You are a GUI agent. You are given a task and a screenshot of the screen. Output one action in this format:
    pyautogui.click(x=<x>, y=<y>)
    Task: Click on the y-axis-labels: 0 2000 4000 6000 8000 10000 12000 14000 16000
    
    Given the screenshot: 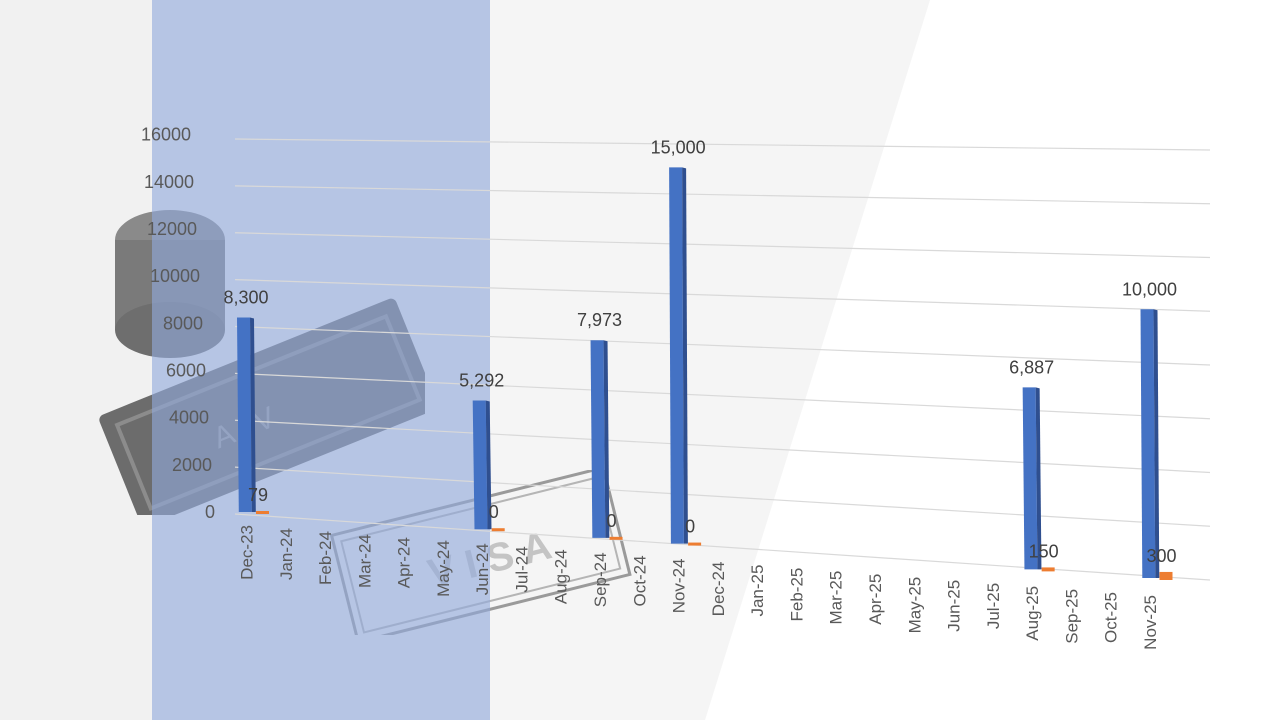 What is the action you would take?
    pyautogui.click(x=178, y=323)
    